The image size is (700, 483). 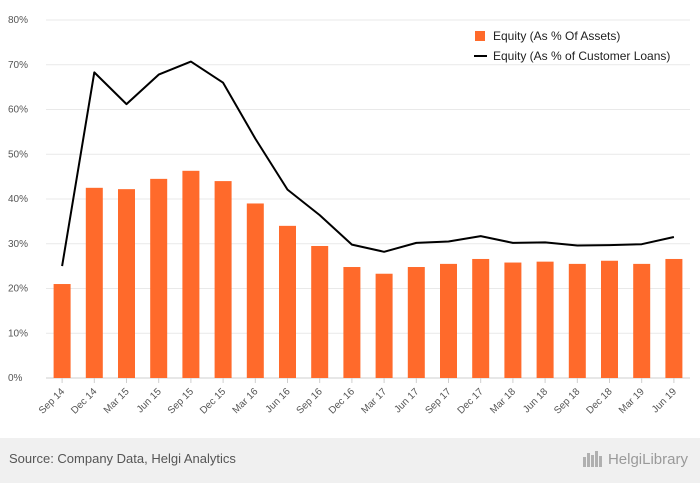 What do you see at coordinates (18, 110) in the screenshot?
I see `y-tick-label: 60%` at bounding box center [18, 110].